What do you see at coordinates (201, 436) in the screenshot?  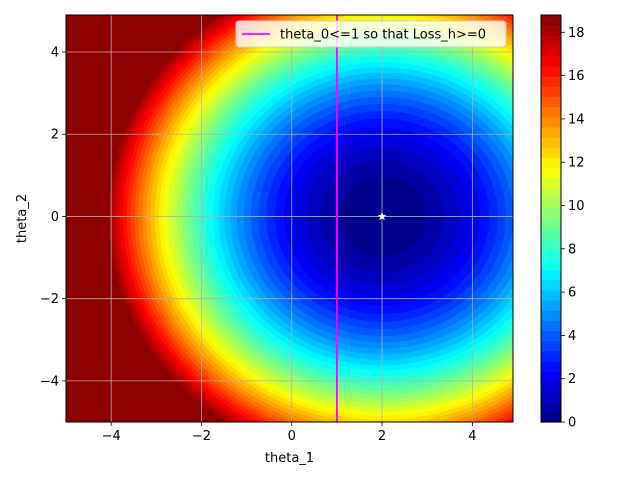 I see `x-tick-label: −2` at bounding box center [201, 436].